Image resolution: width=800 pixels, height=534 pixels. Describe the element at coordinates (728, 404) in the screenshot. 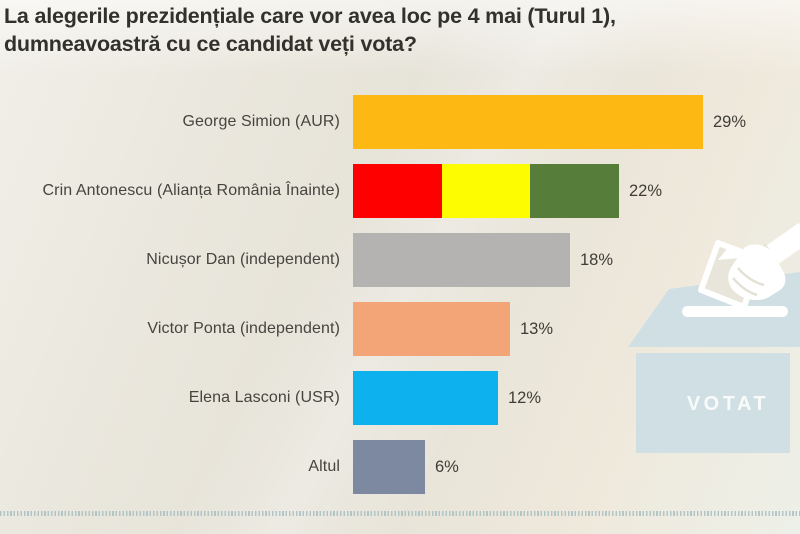

I see `votat-label: VOTAT` at that location.